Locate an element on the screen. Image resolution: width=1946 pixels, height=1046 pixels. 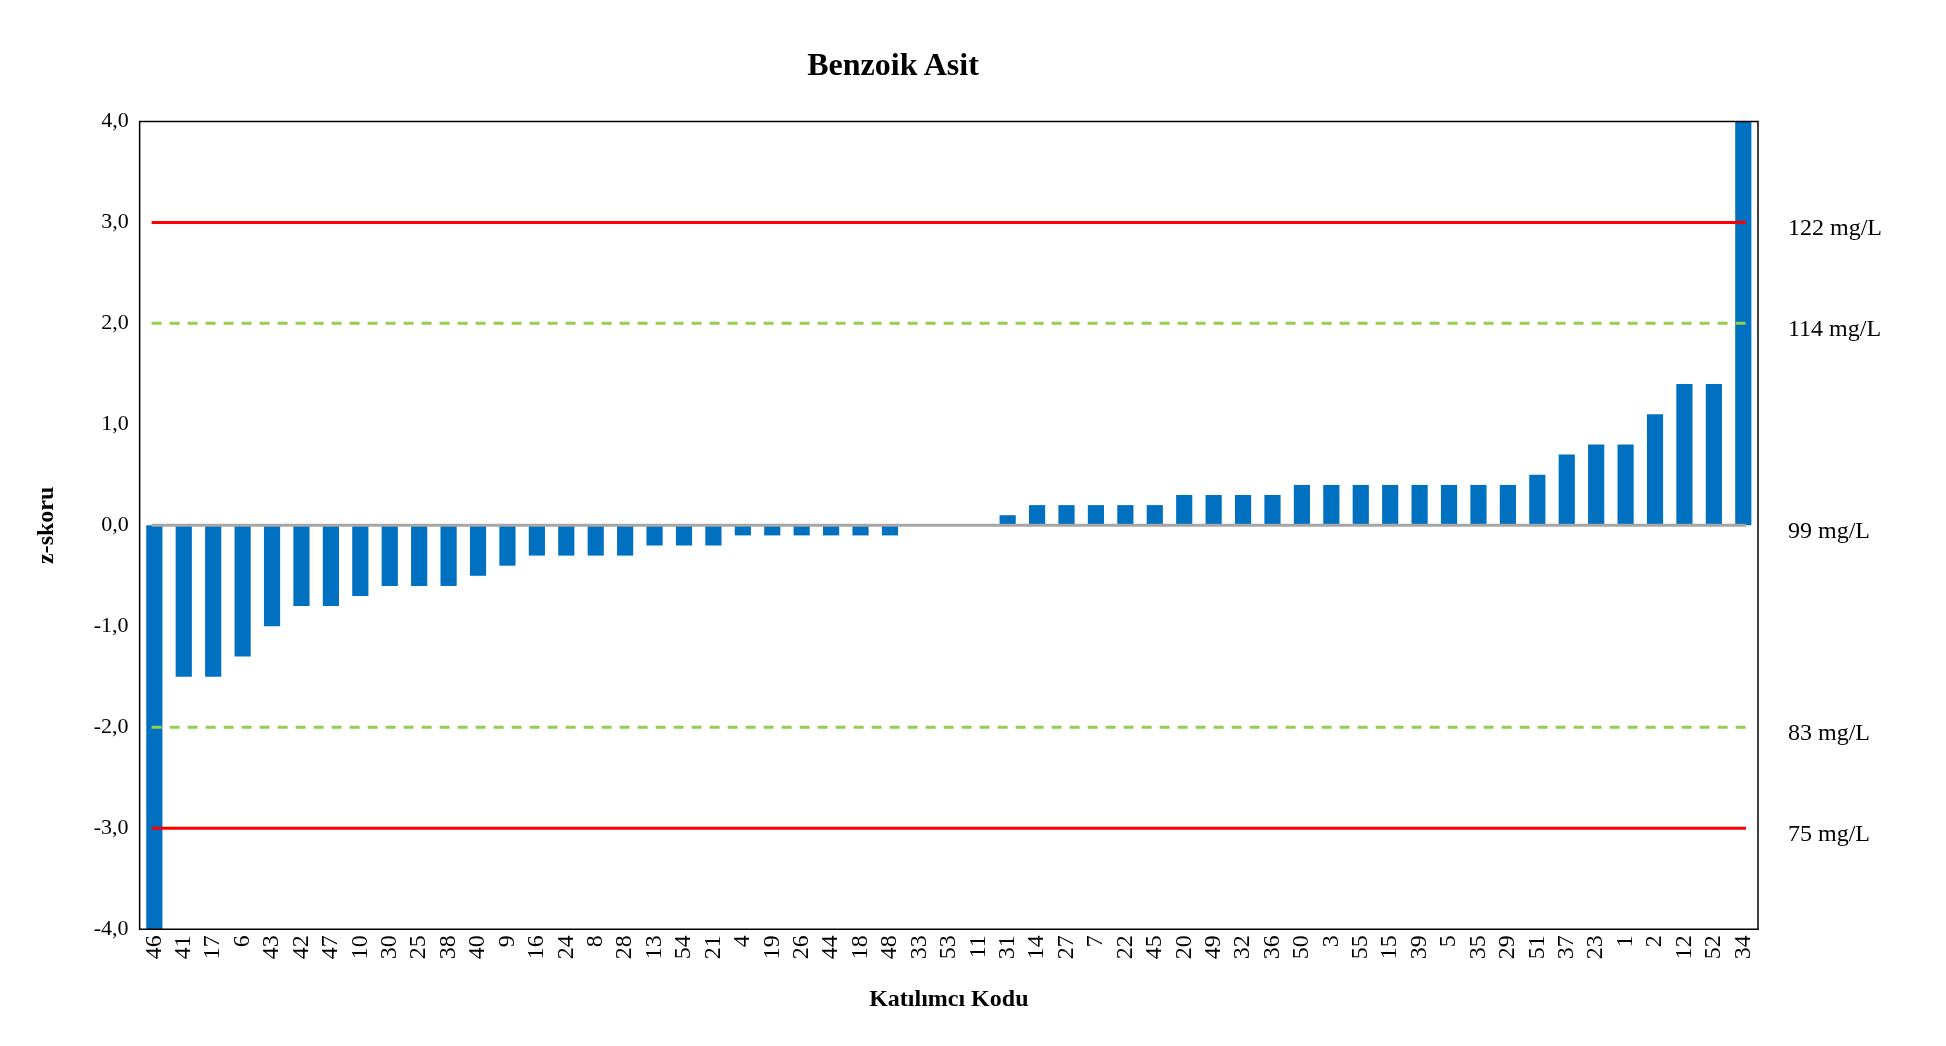
x-tick-label: 55 is located at coordinates (1359, 947).